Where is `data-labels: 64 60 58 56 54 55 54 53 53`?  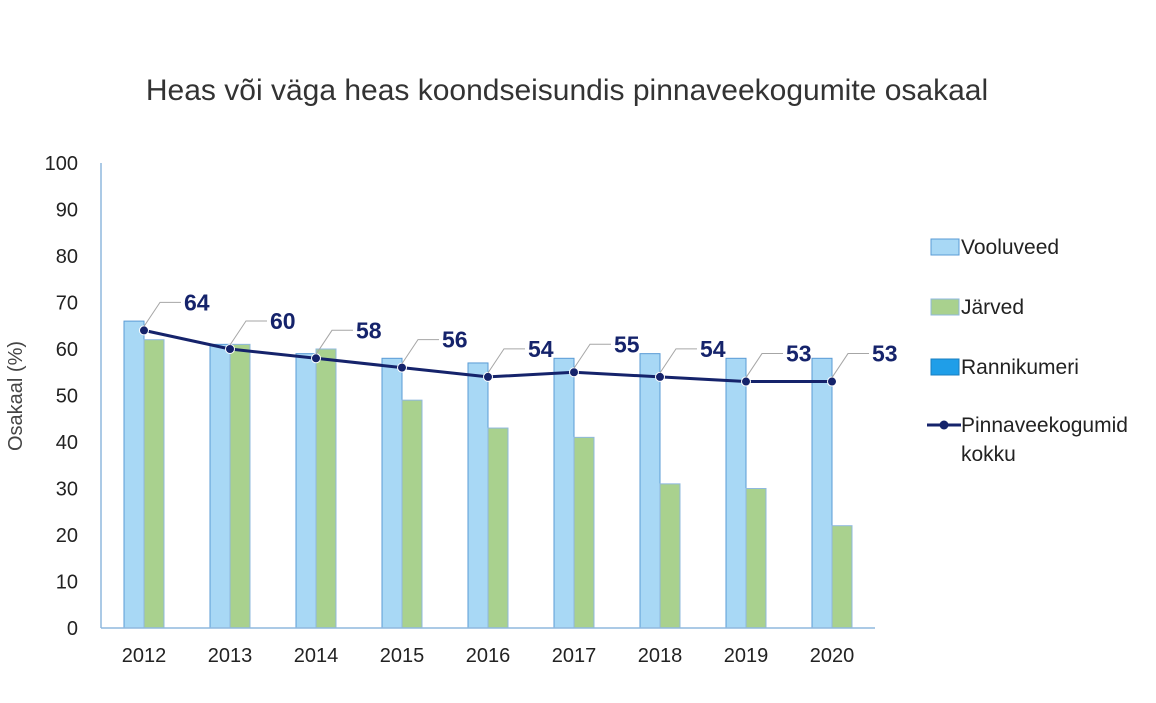 data-labels: 64 60 58 56 54 55 54 53 53 is located at coordinates (520, 333).